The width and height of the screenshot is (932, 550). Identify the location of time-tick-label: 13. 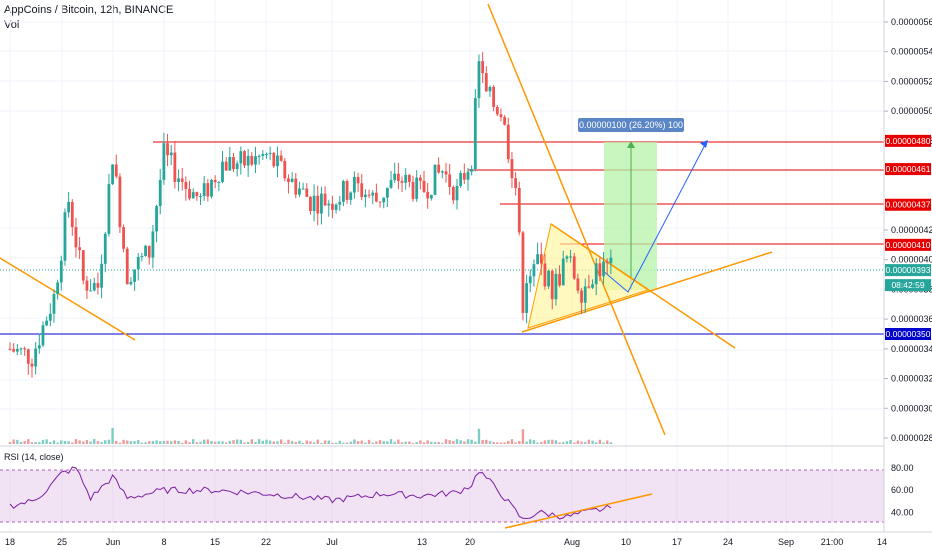
(422, 542).